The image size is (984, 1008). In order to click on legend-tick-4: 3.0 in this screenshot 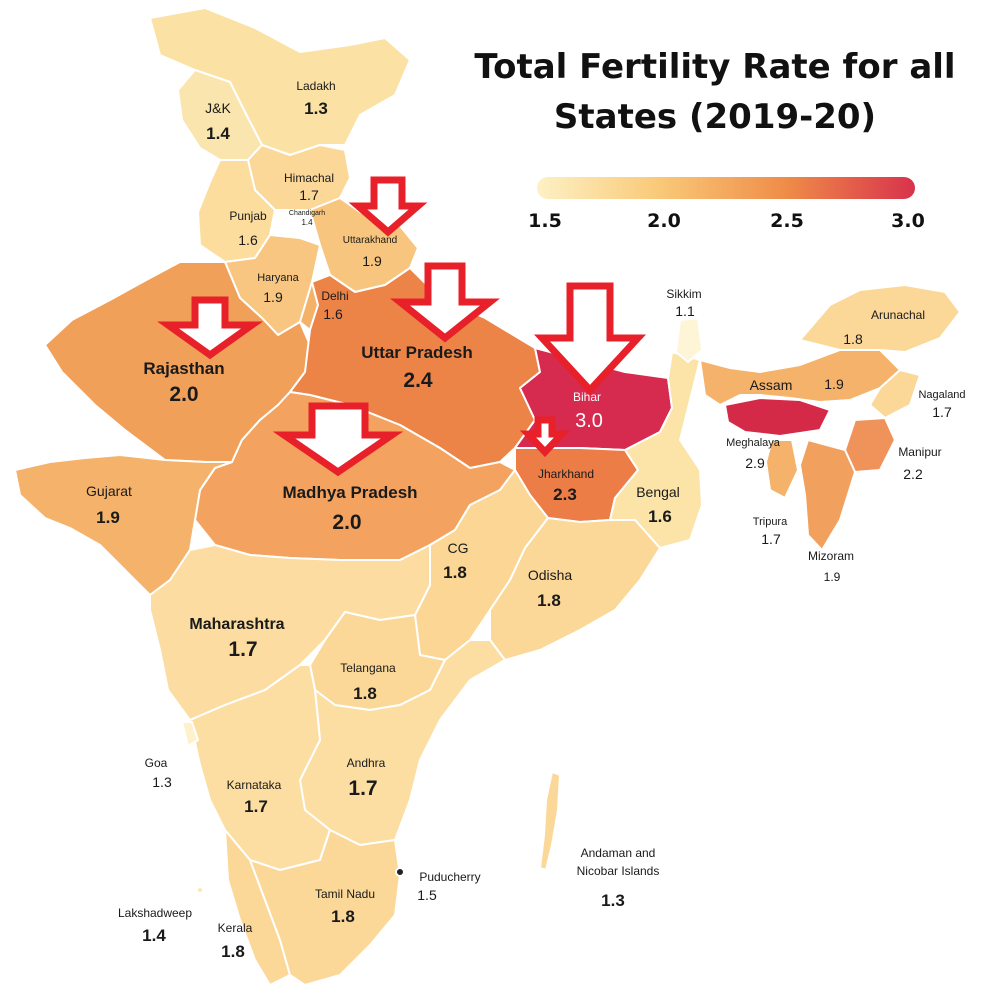, I will do `click(908, 221)`.